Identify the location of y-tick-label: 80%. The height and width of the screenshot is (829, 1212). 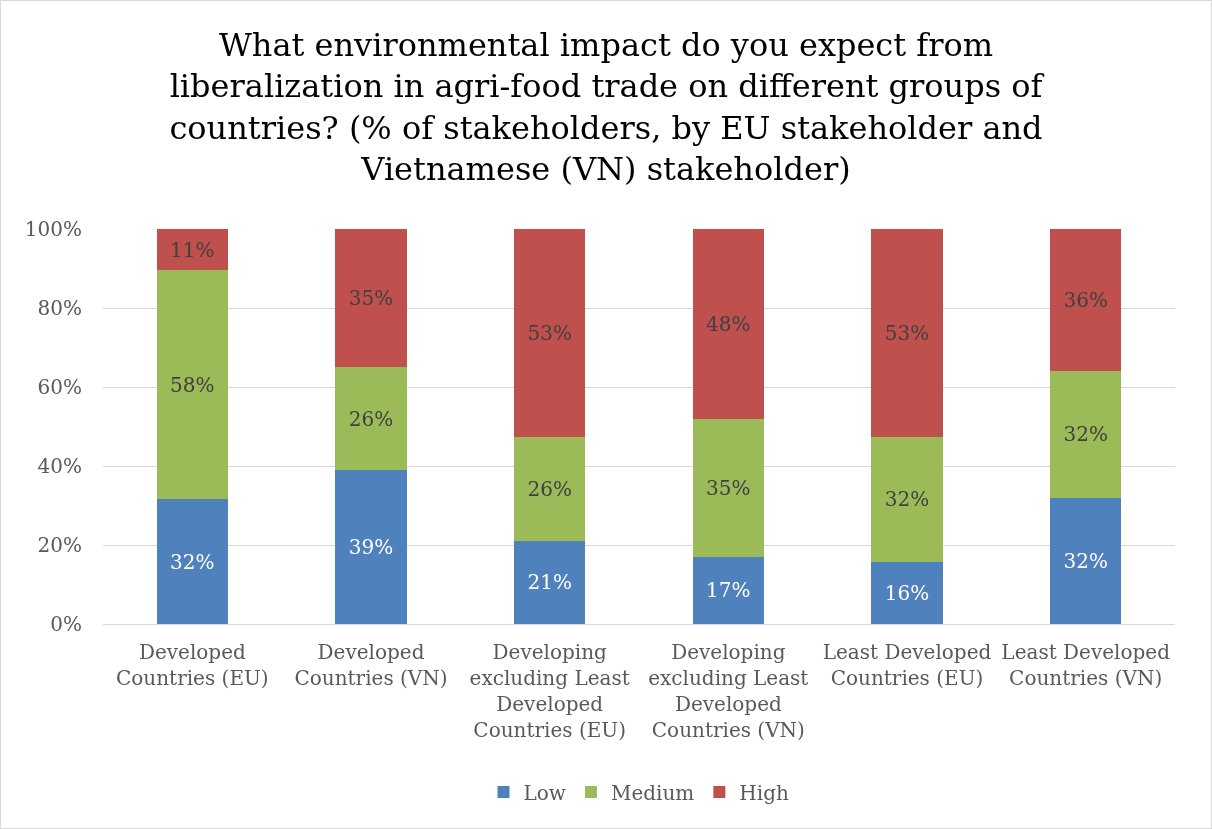
(59, 308).